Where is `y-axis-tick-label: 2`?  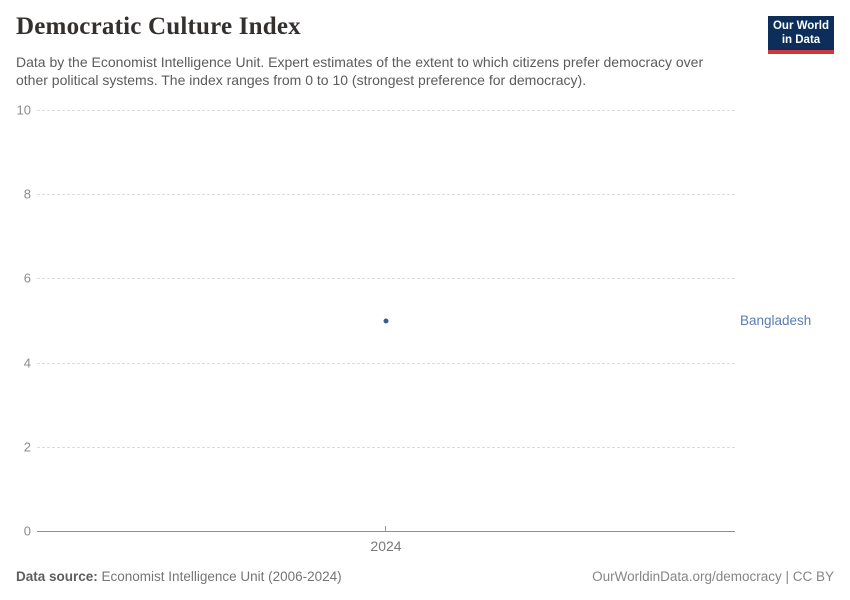
y-axis-tick-label: 2 is located at coordinates (27, 447).